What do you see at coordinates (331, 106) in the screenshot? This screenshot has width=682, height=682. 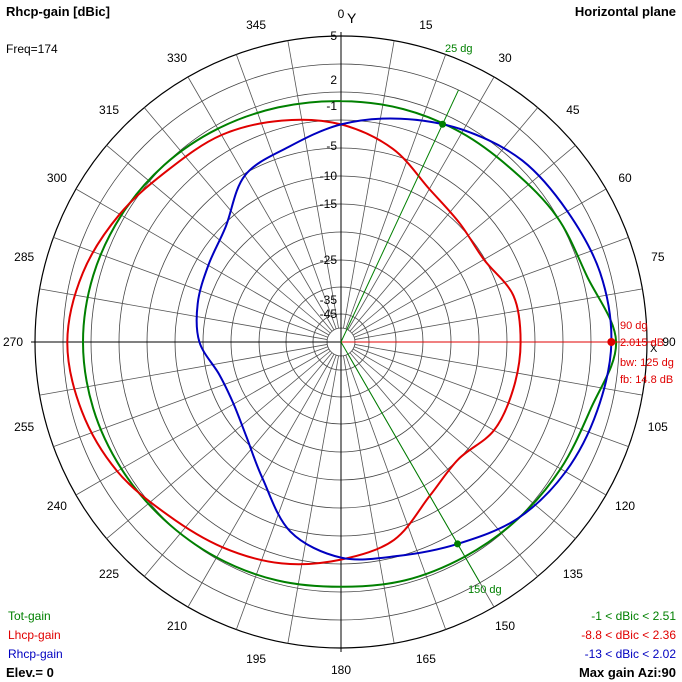 I see `radial-tick-label: -1` at bounding box center [331, 106].